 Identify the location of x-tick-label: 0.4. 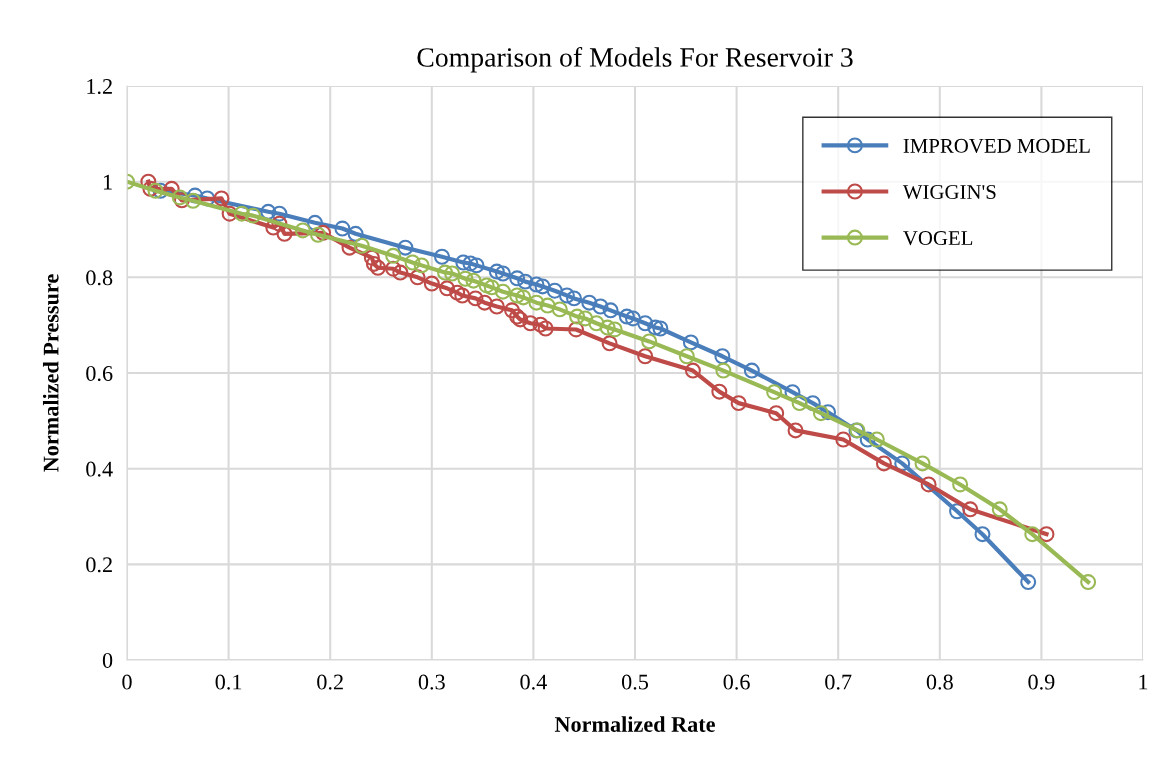
(533, 682).